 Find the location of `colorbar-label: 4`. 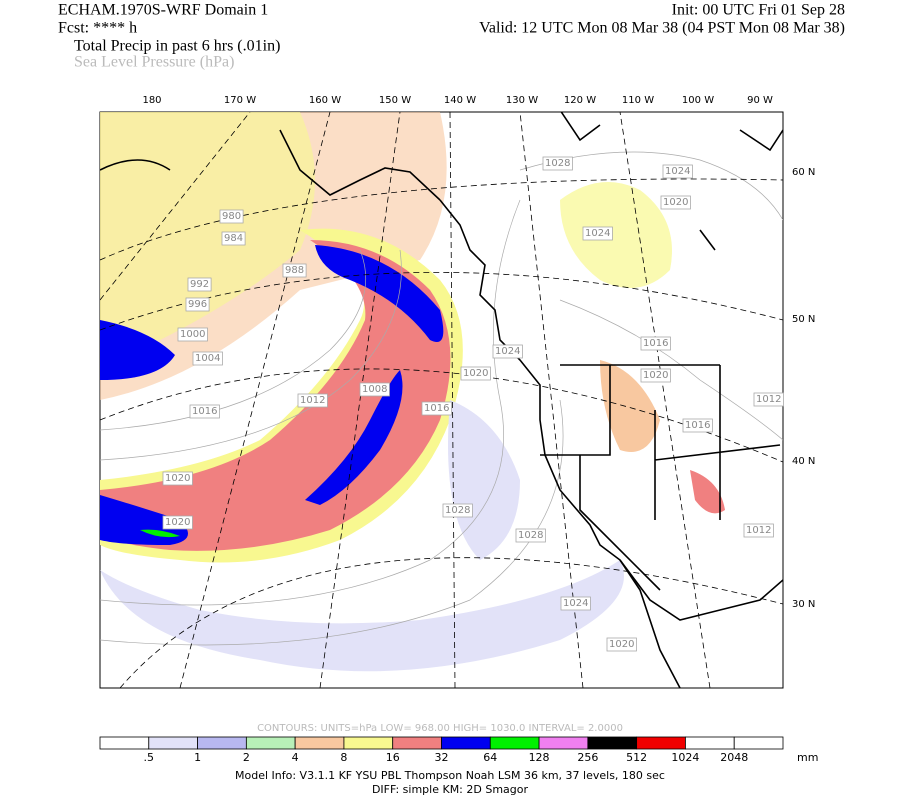

colorbar-label: 4 is located at coordinates (295, 757).